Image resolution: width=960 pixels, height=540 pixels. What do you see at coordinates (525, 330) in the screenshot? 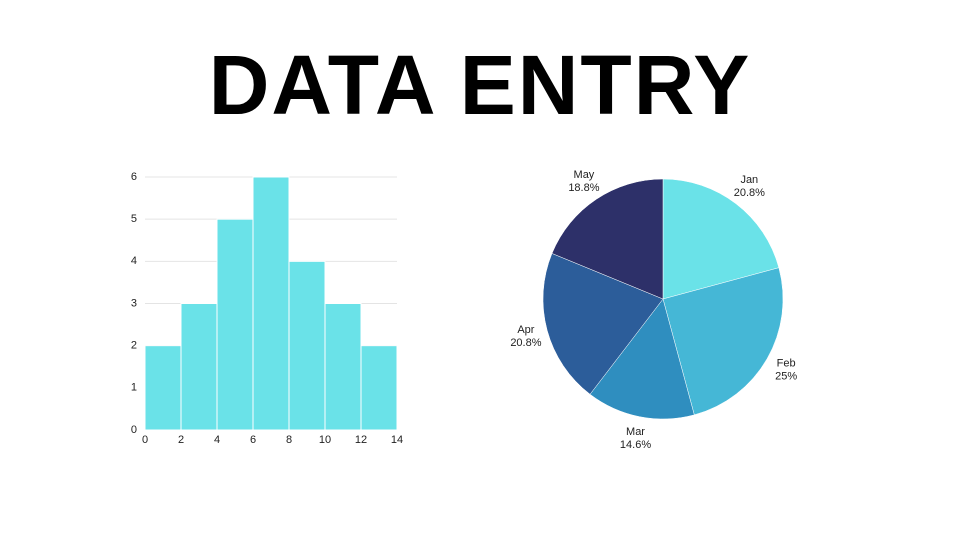
I see `pie-category-label: Apr` at bounding box center [525, 330].